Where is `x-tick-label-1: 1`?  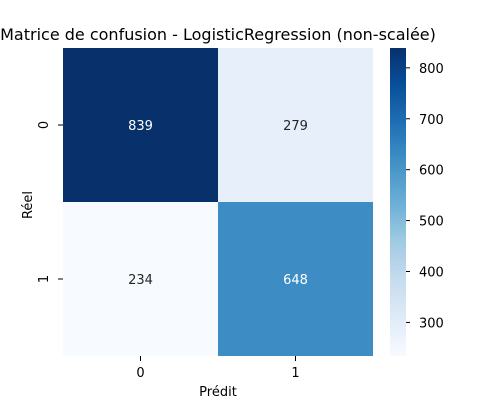 x-tick-label-1: 1 is located at coordinates (295, 373).